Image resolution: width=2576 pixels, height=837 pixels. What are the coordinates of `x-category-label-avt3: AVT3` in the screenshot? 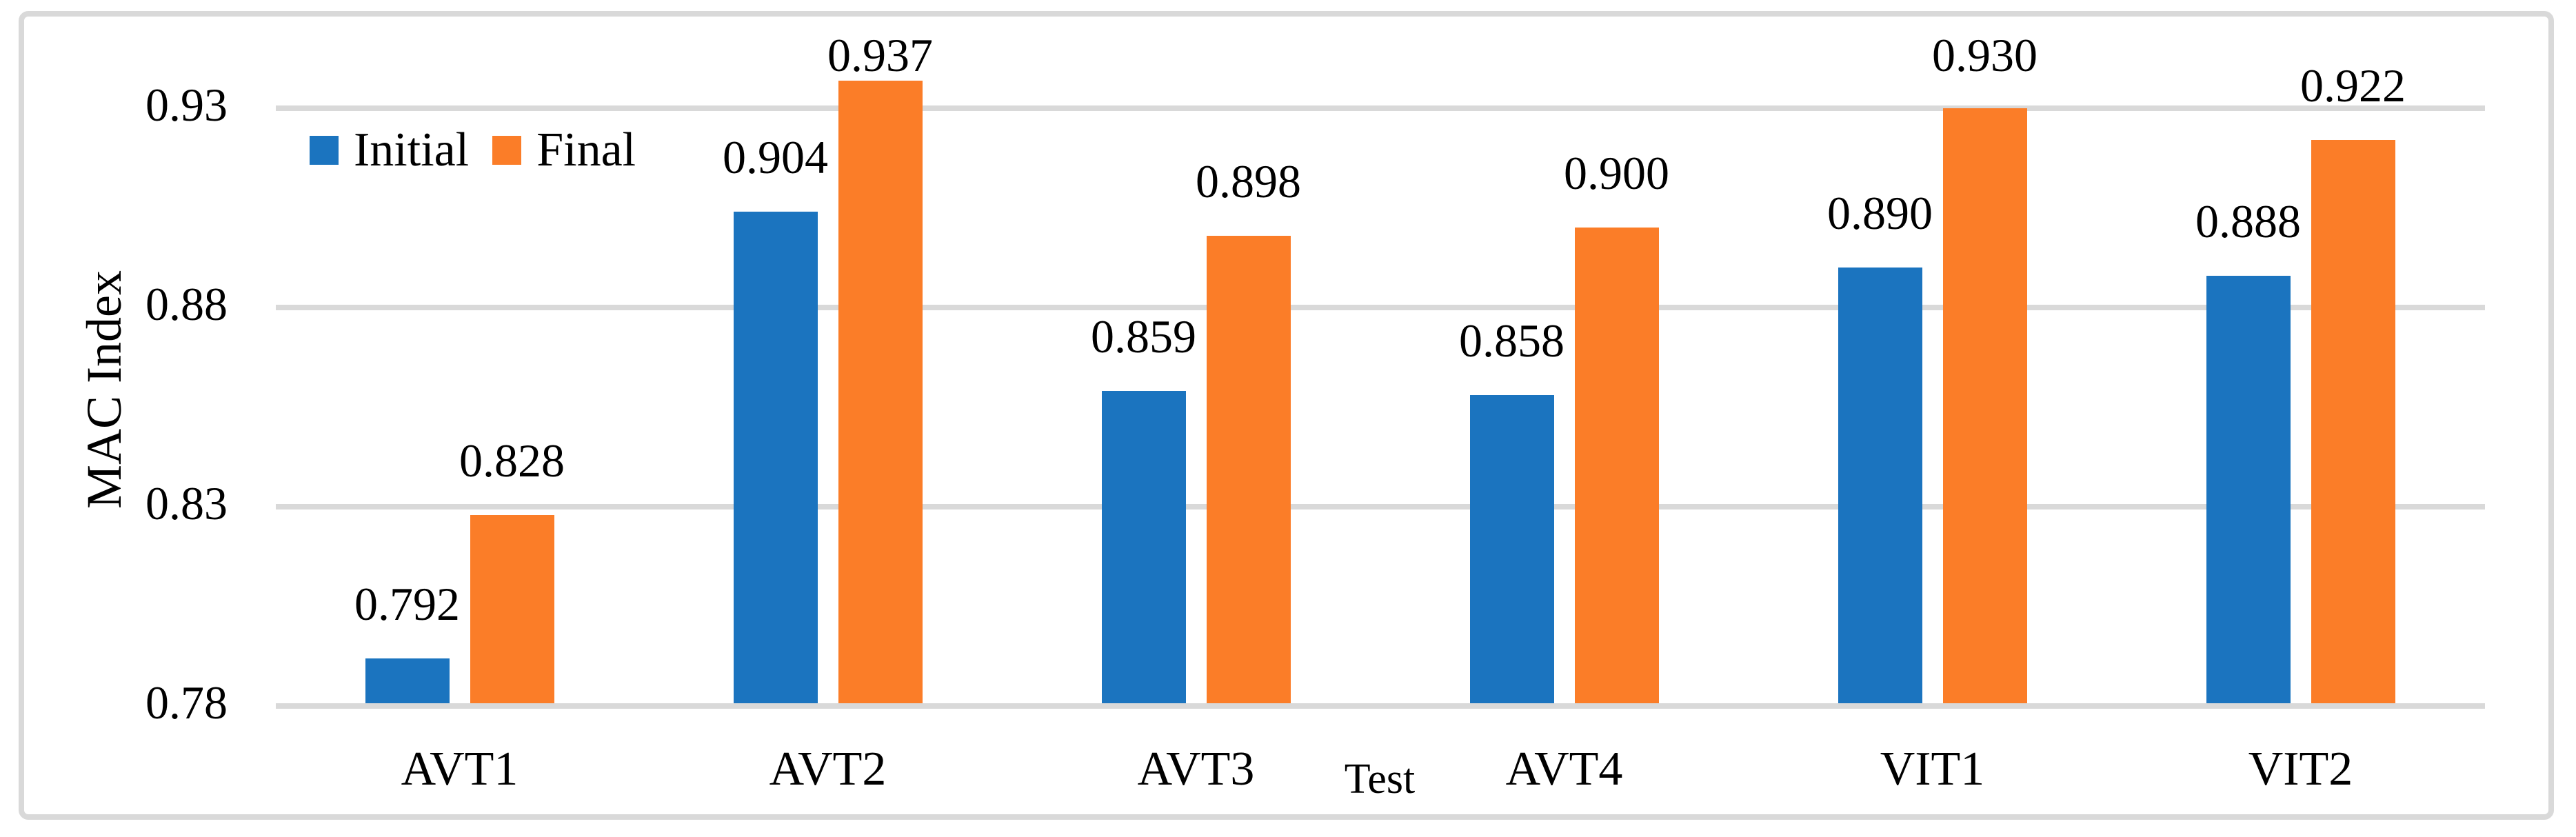 It's located at (1196, 769).